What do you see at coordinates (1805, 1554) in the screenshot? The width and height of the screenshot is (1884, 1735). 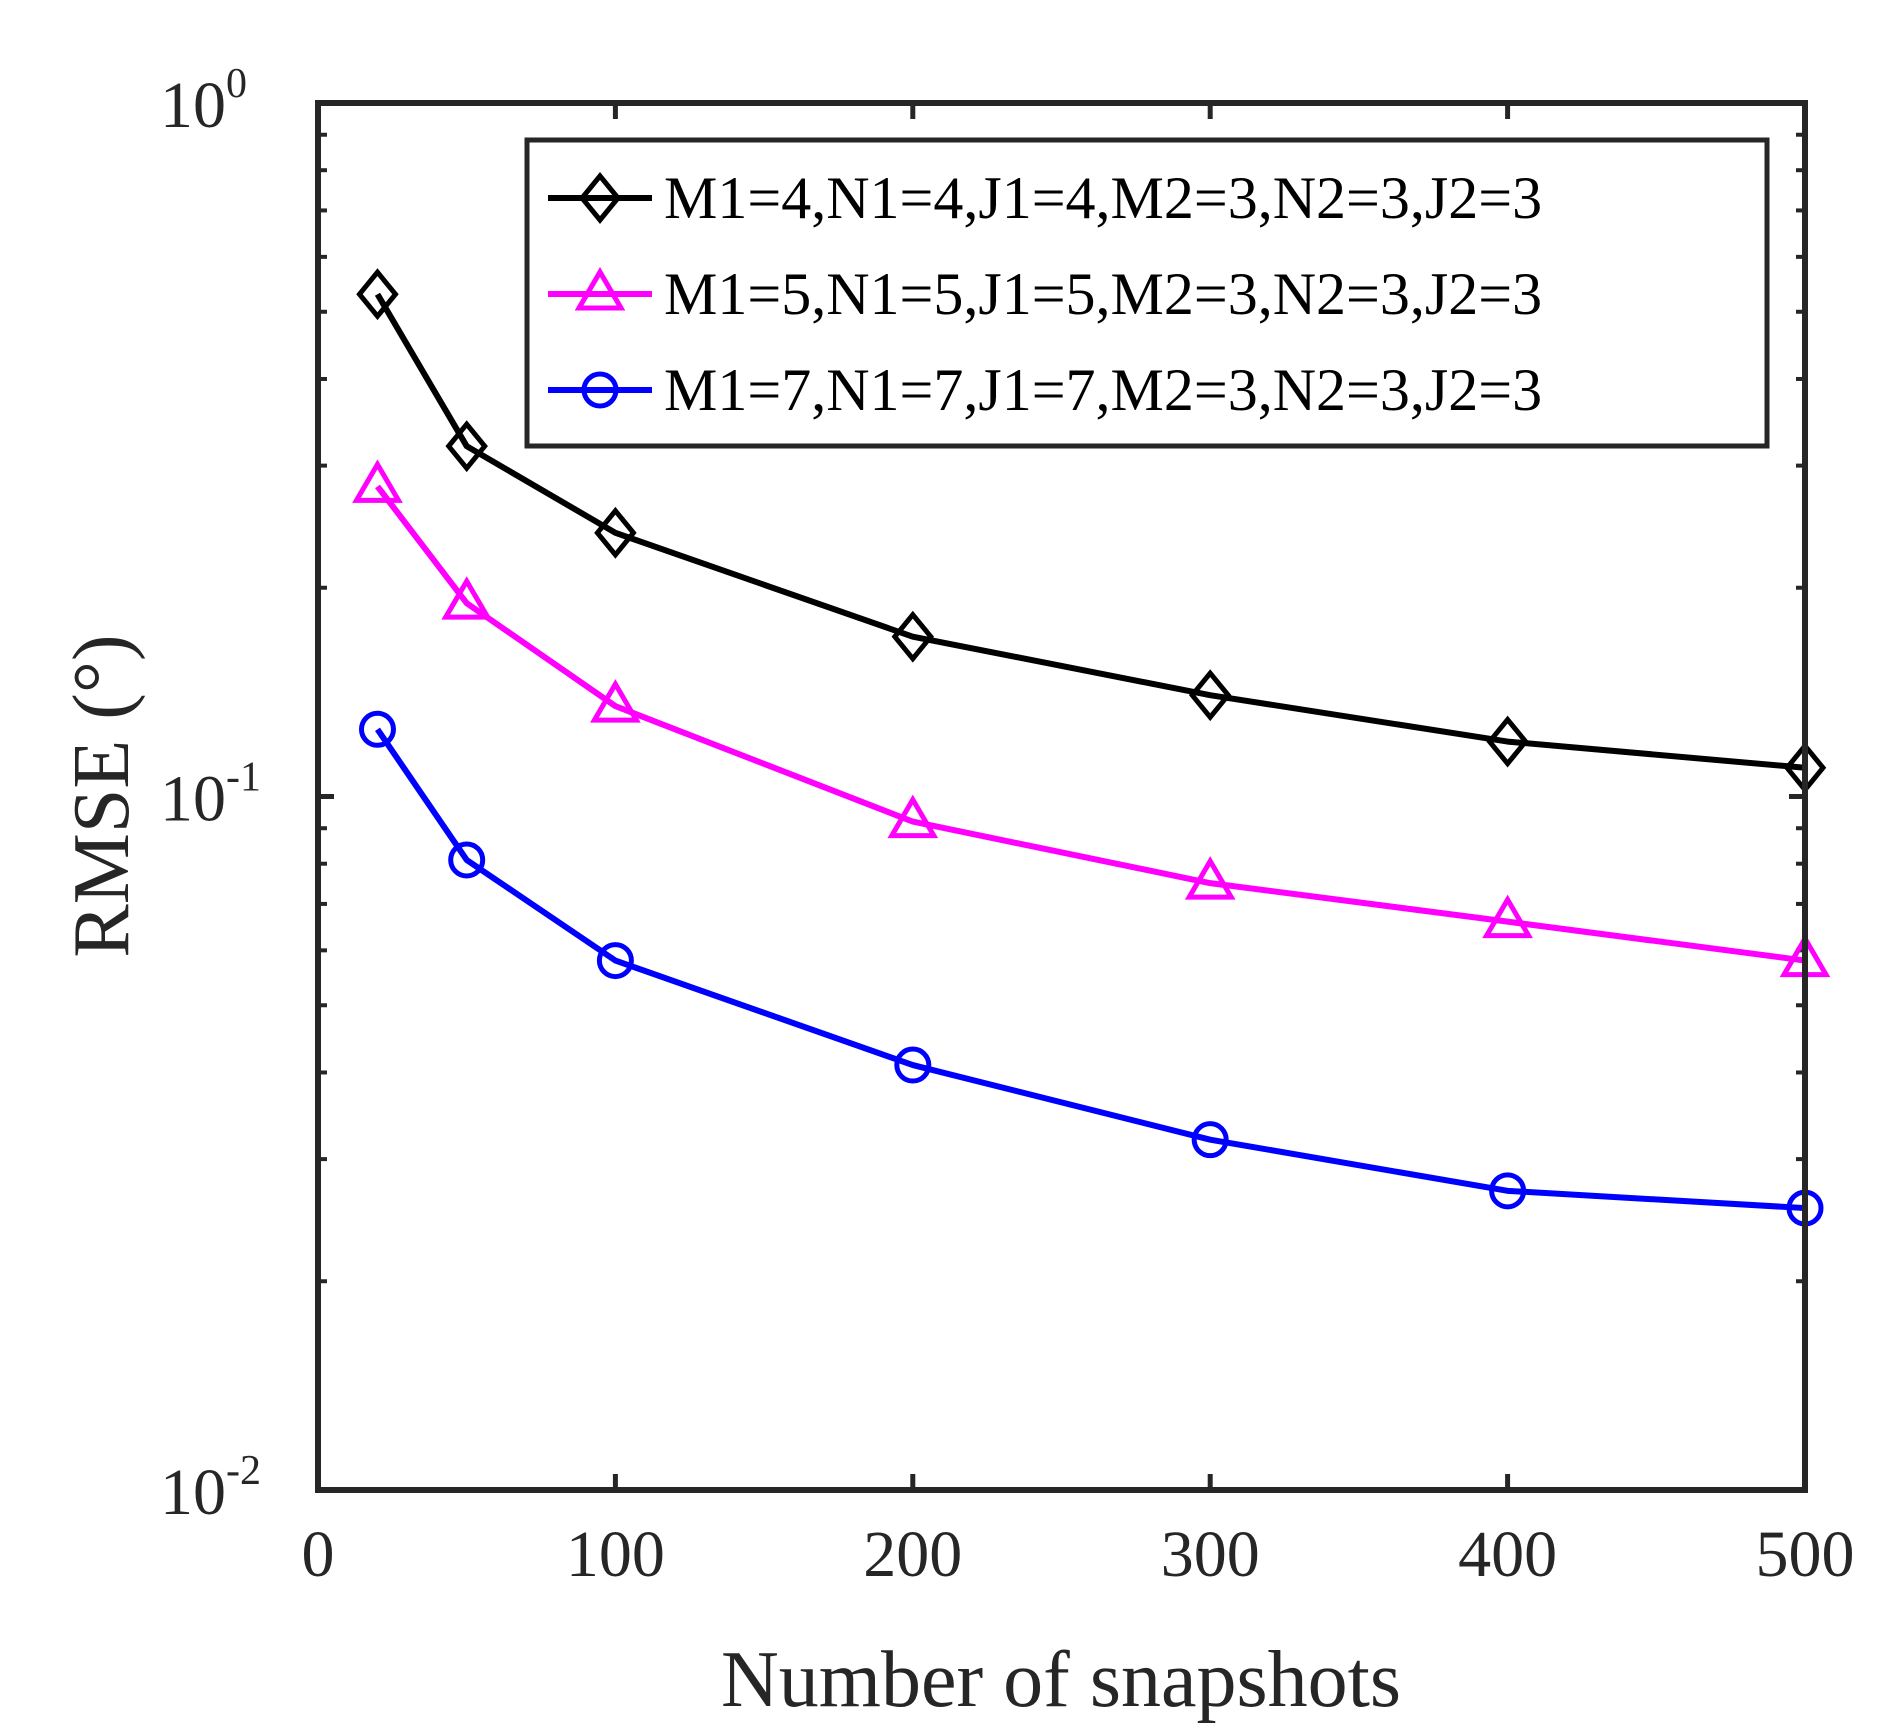 I see `x-tick-label: 500` at bounding box center [1805, 1554].